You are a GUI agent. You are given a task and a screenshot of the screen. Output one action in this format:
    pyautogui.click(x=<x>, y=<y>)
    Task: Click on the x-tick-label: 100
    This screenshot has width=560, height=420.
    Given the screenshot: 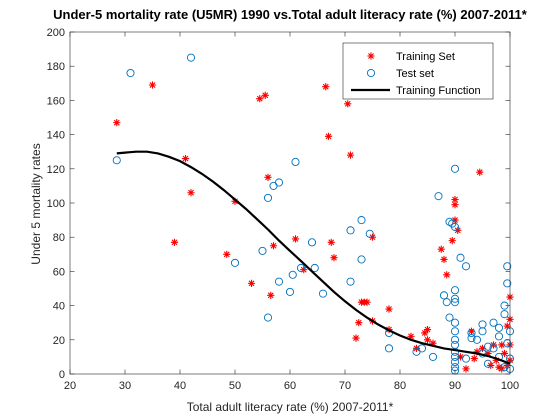 What is the action you would take?
    pyautogui.click(x=510, y=386)
    